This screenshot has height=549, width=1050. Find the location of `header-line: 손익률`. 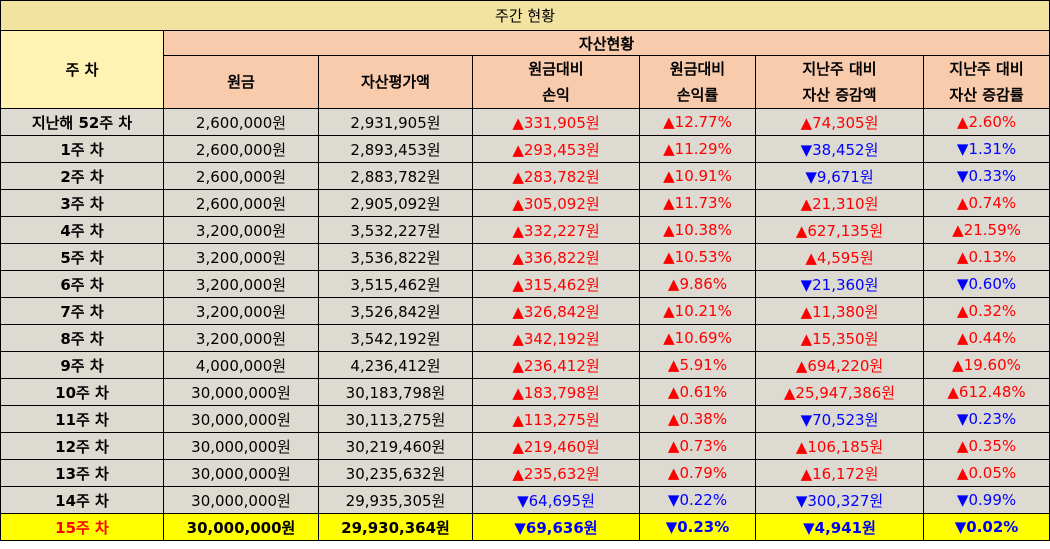

header-line: 손익률 is located at coordinates (697, 95).